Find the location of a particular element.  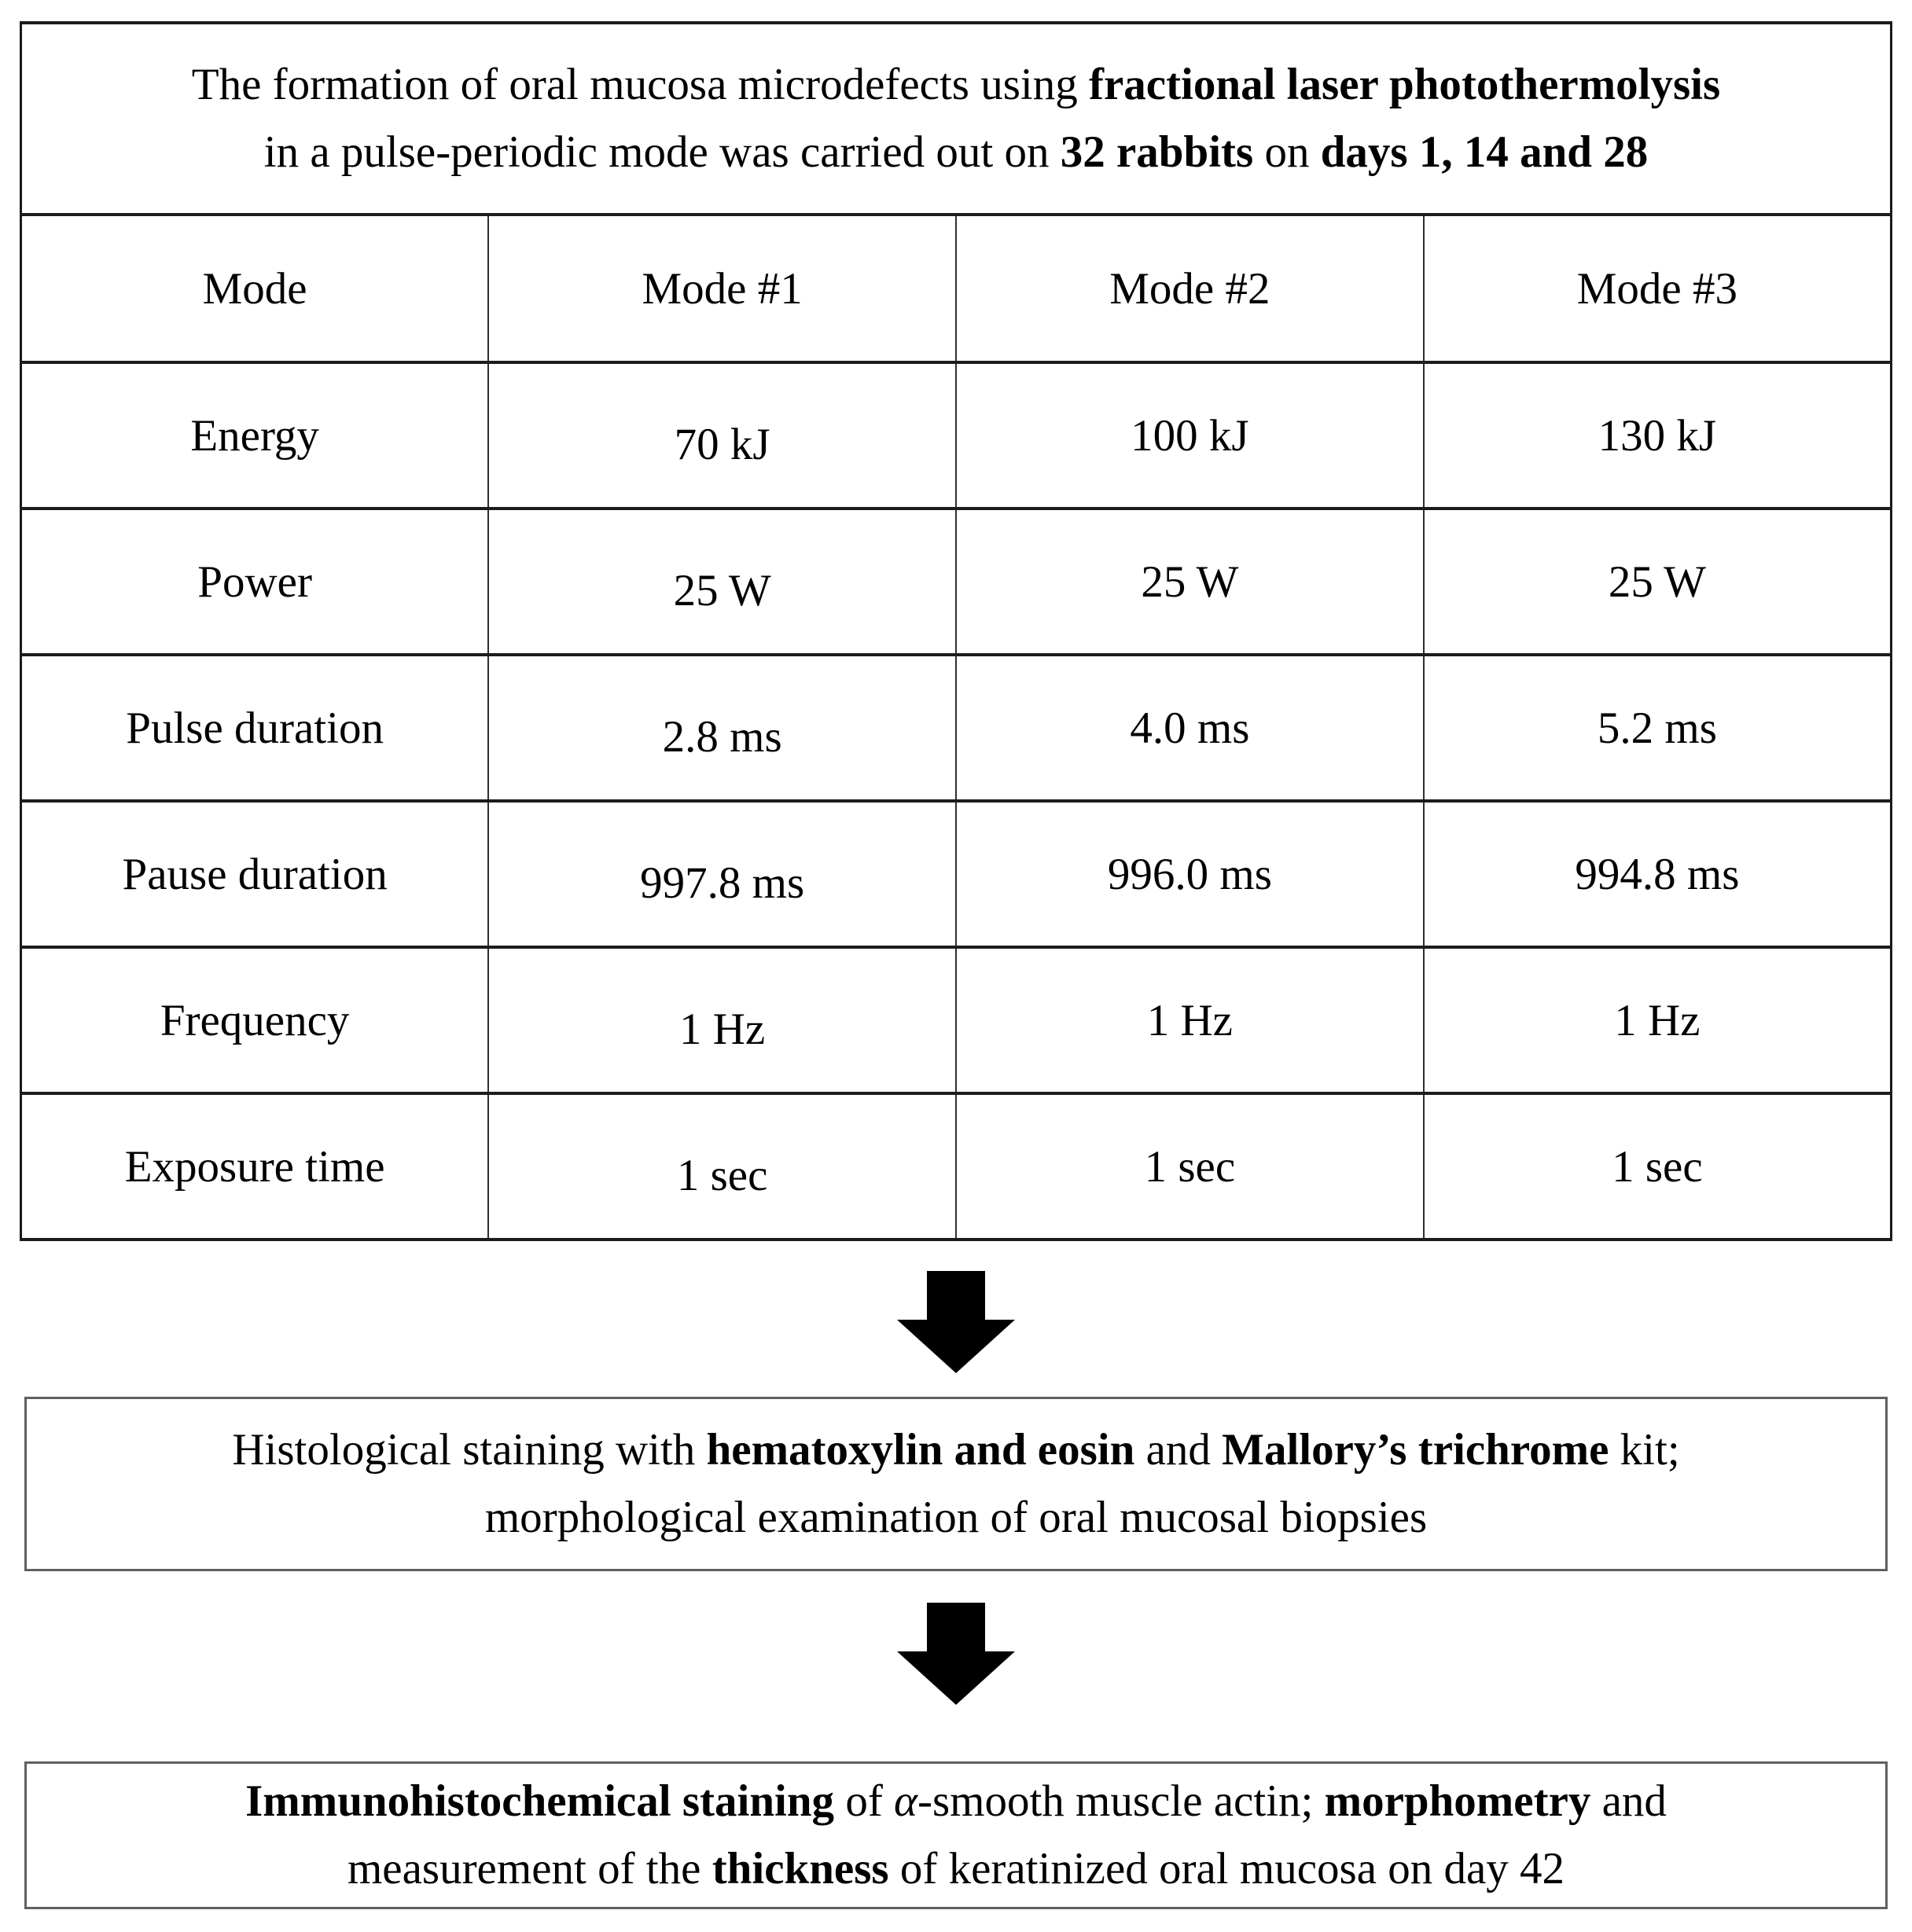

text-segment: Mallory’s trichrome is located at coordinates (1415, 1450).